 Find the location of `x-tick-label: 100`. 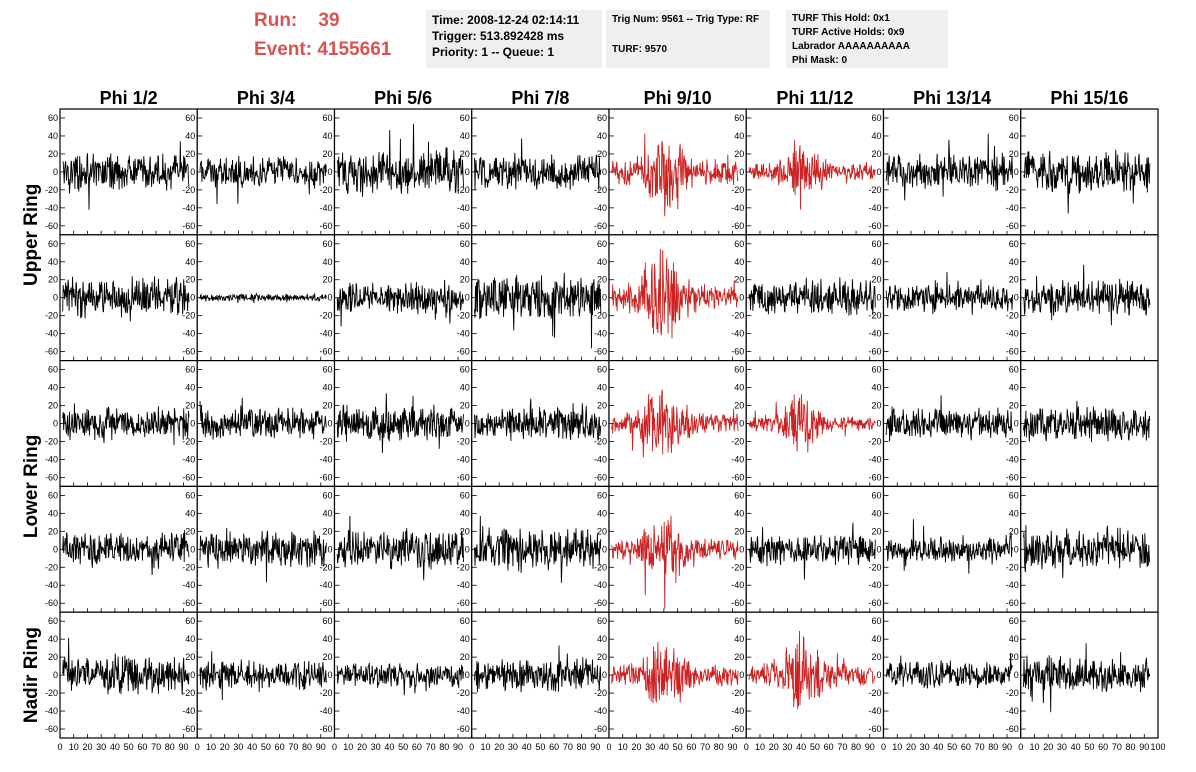

x-tick-label: 100 is located at coordinates (1157, 747).